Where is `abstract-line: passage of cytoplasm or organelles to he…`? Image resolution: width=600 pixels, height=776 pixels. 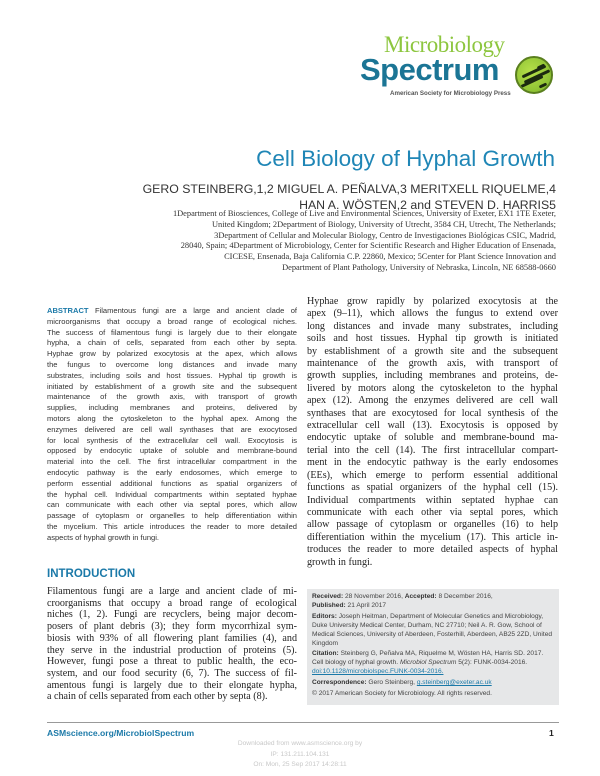 abstract-line: passage of cytoplasm or organelles to he… is located at coordinates (172, 516).